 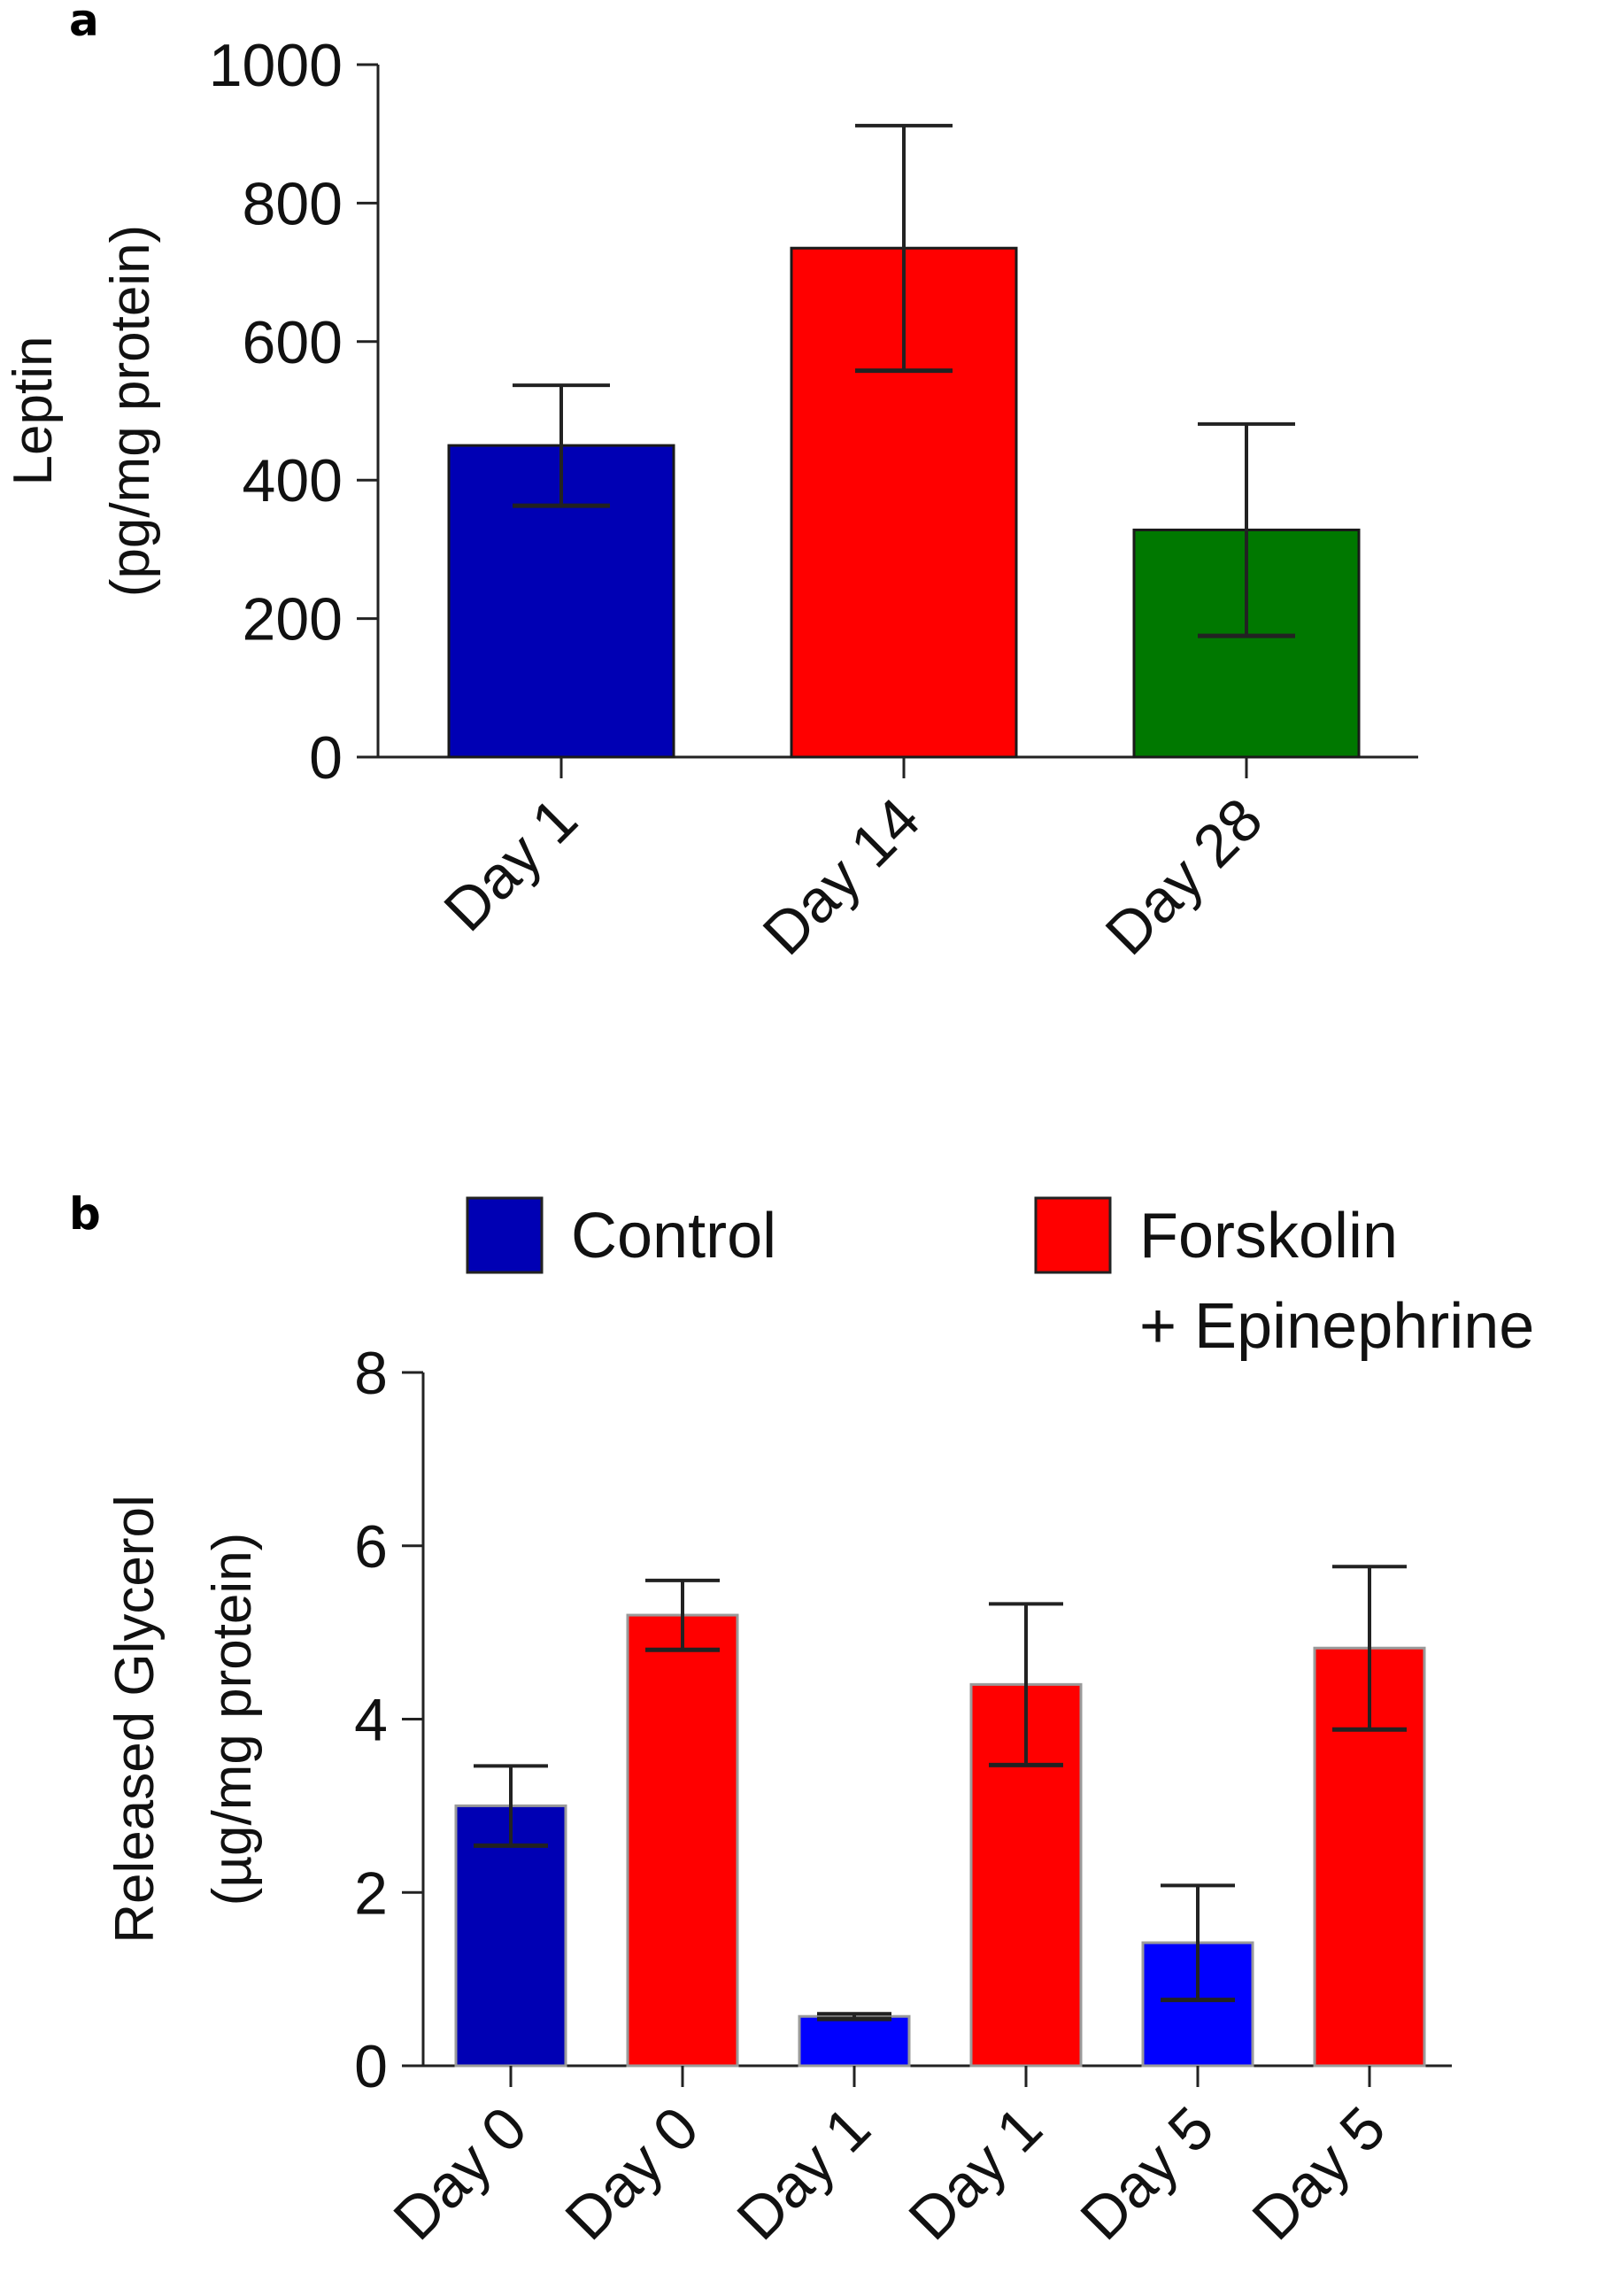 I want to click on y-tick-label: 8, so click(x=371, y=1373).